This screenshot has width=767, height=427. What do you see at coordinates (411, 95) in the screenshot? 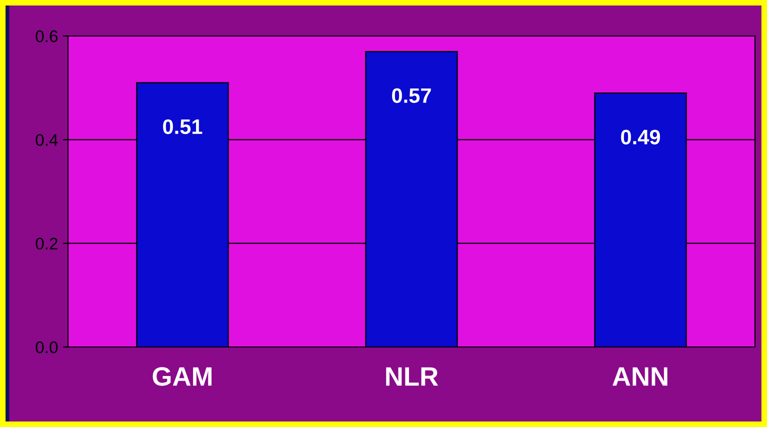
I see `data-label: 0.57` at bounding box center [411, 95].